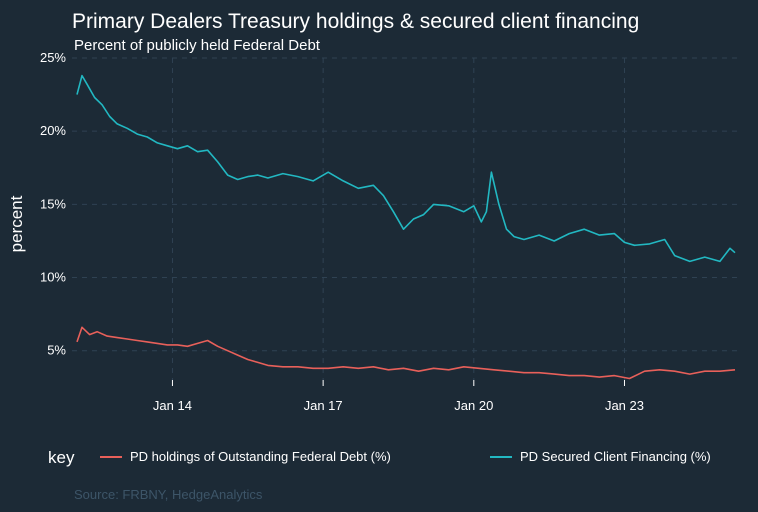 This screenshot has height=512, width=758. Describe the element at coordinates (53, 277) in the screenshot. I see `y-tick-label: 10%` at that location.